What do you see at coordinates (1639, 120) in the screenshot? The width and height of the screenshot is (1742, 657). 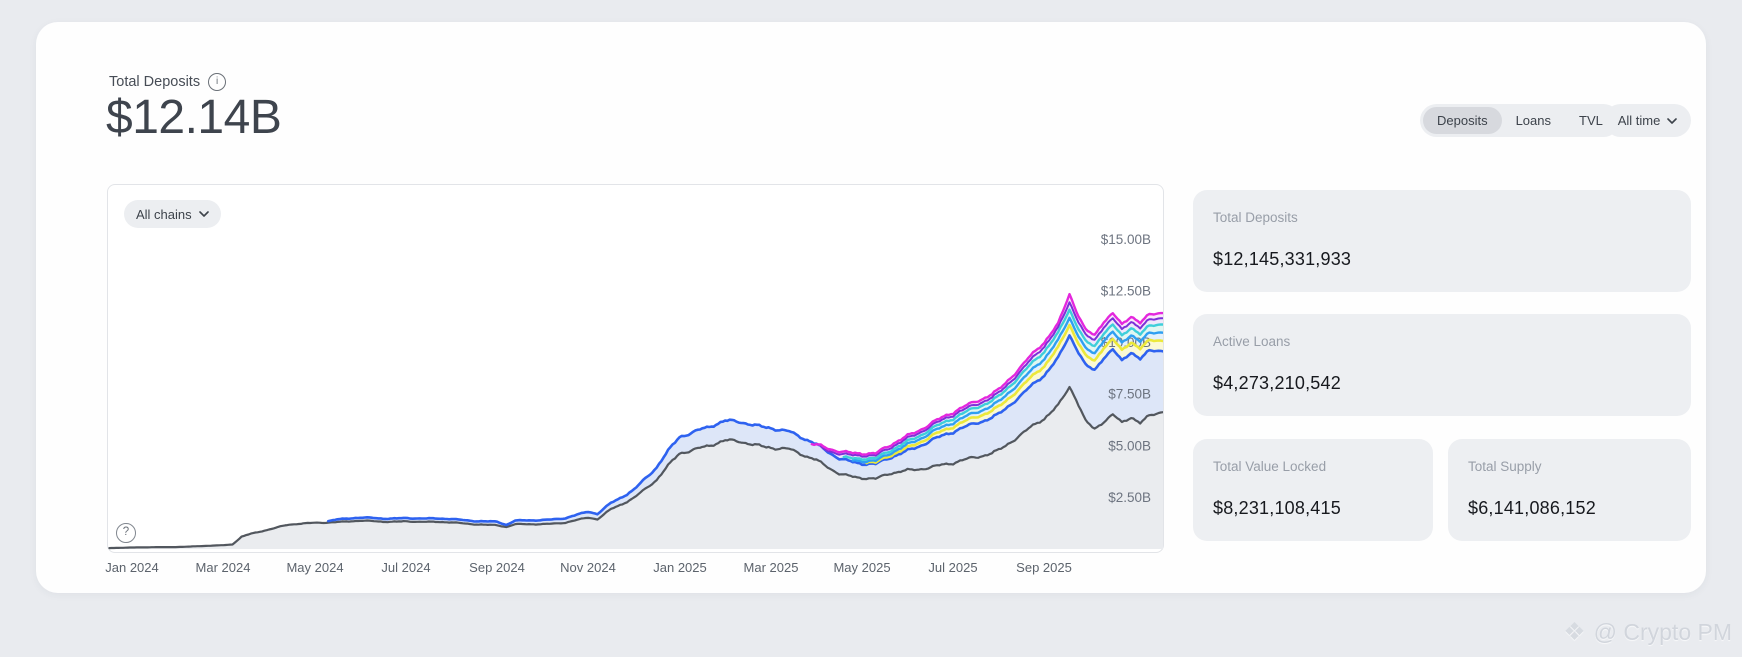 I see `time-range-label: All time` at bounding box center [1639, 120].